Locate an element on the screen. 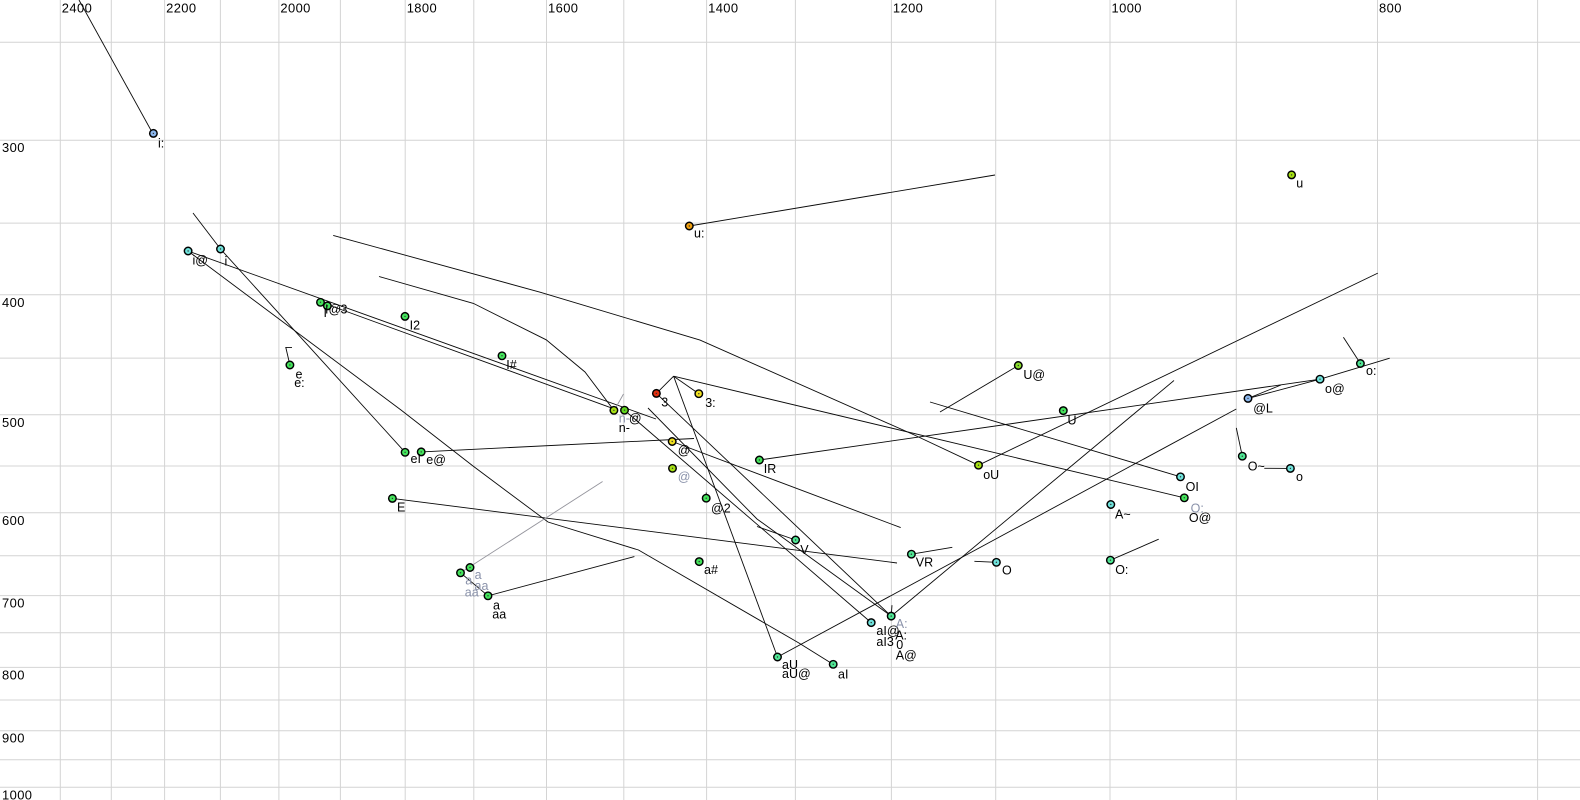  svg-text: @L is located at coordinates (1263, 409).